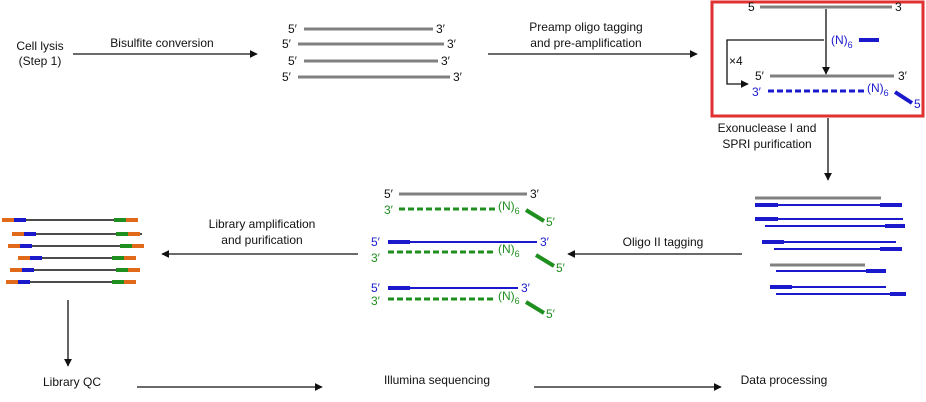 The height and width of the screenshot is (402, 926). Describe the element at coordinates (39, 46) in the screenshot. I see `cell-lysis-label: Cell lysis` at that location.